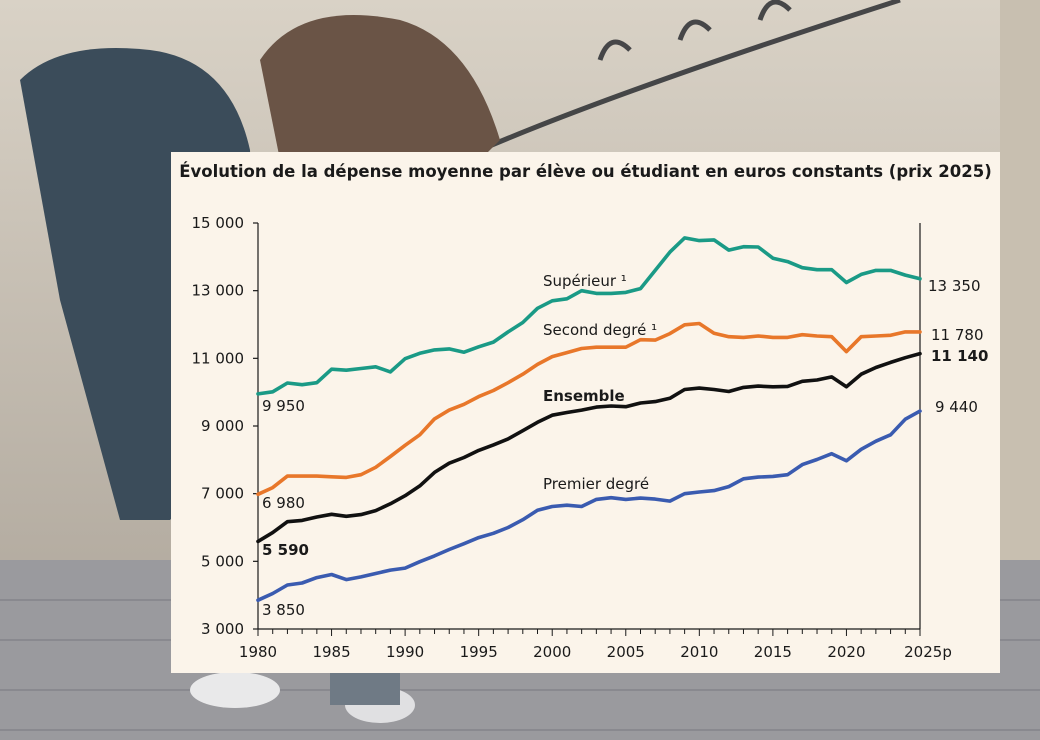 The height and width of the screenshot is (740, 1040). What do you see at coordinates (283, 406) in the screenshot?
I see `start-value-label: 9 950` at bounding box center [283, 406].